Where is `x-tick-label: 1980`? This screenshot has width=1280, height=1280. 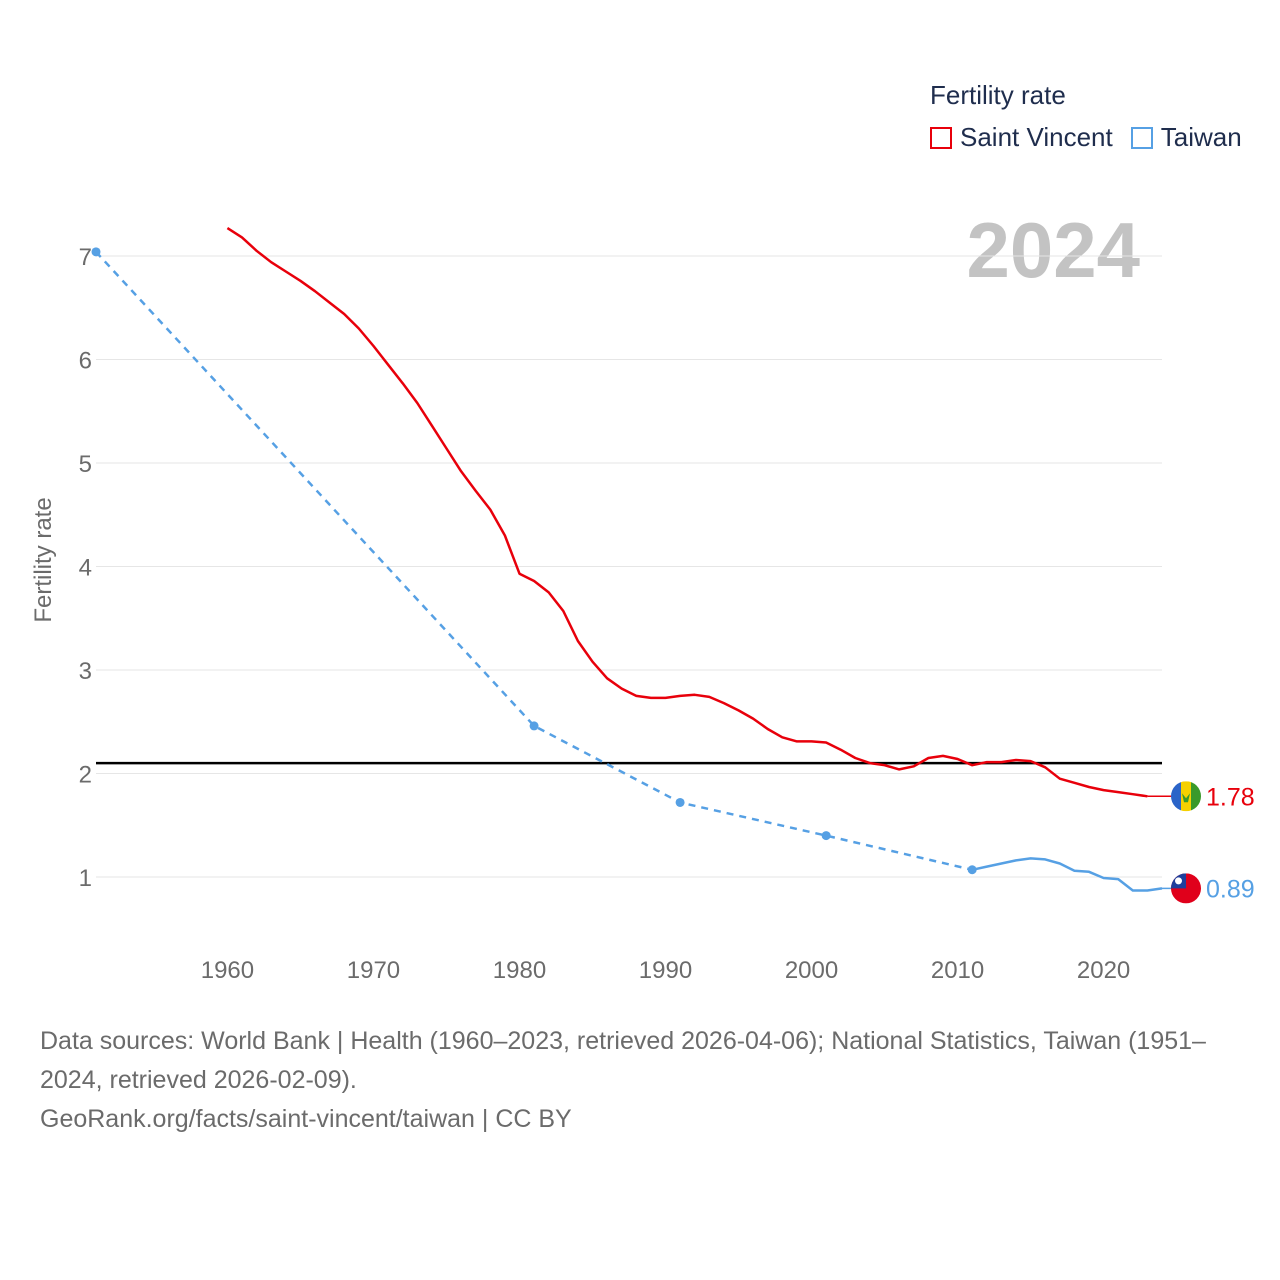 x-tick-label: 1980 is located at coordinates (519, 970).